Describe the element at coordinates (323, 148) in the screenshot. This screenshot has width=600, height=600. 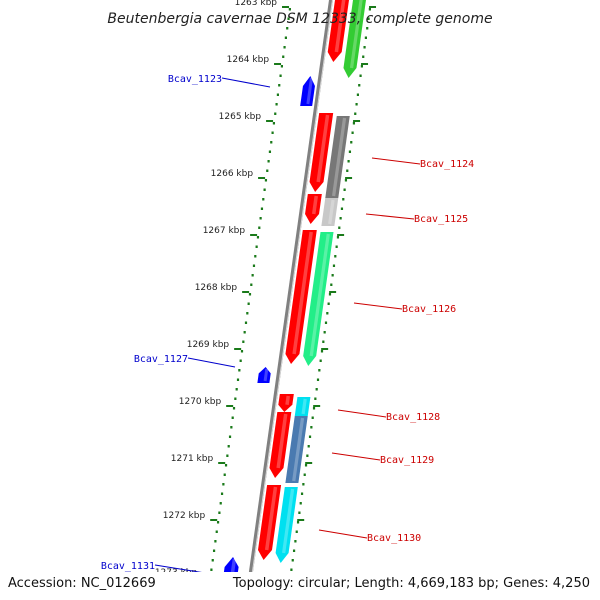
I see `gene-arrow-1124-highlight` at that location.